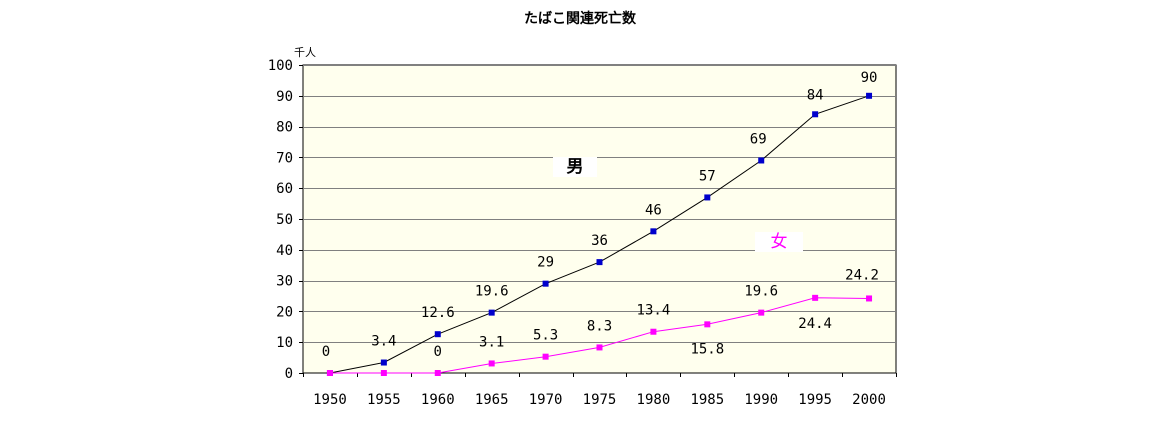 This screenshot has height=425, width=1174. Describe the element at coordinates (862, 275) in the screenshot. I see `data-label: 24.2` at that location.